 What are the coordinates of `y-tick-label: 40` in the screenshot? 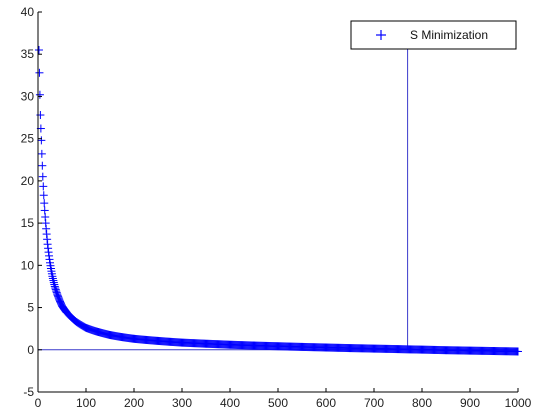 It's located at (28, 12).